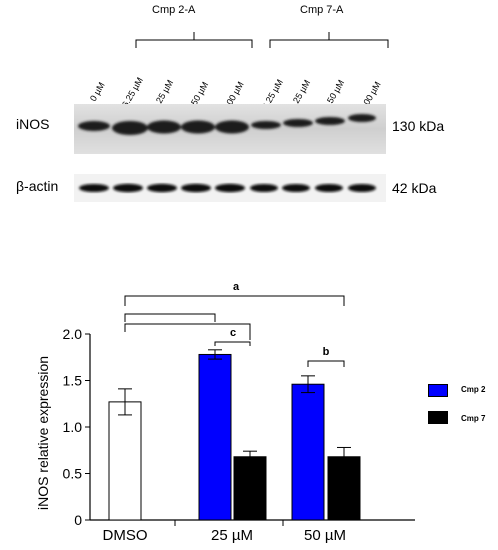 Image resolution: width=498 pixels, height=550 pixels. I want to click on significance-brackets: a c b, so click(234, 324).